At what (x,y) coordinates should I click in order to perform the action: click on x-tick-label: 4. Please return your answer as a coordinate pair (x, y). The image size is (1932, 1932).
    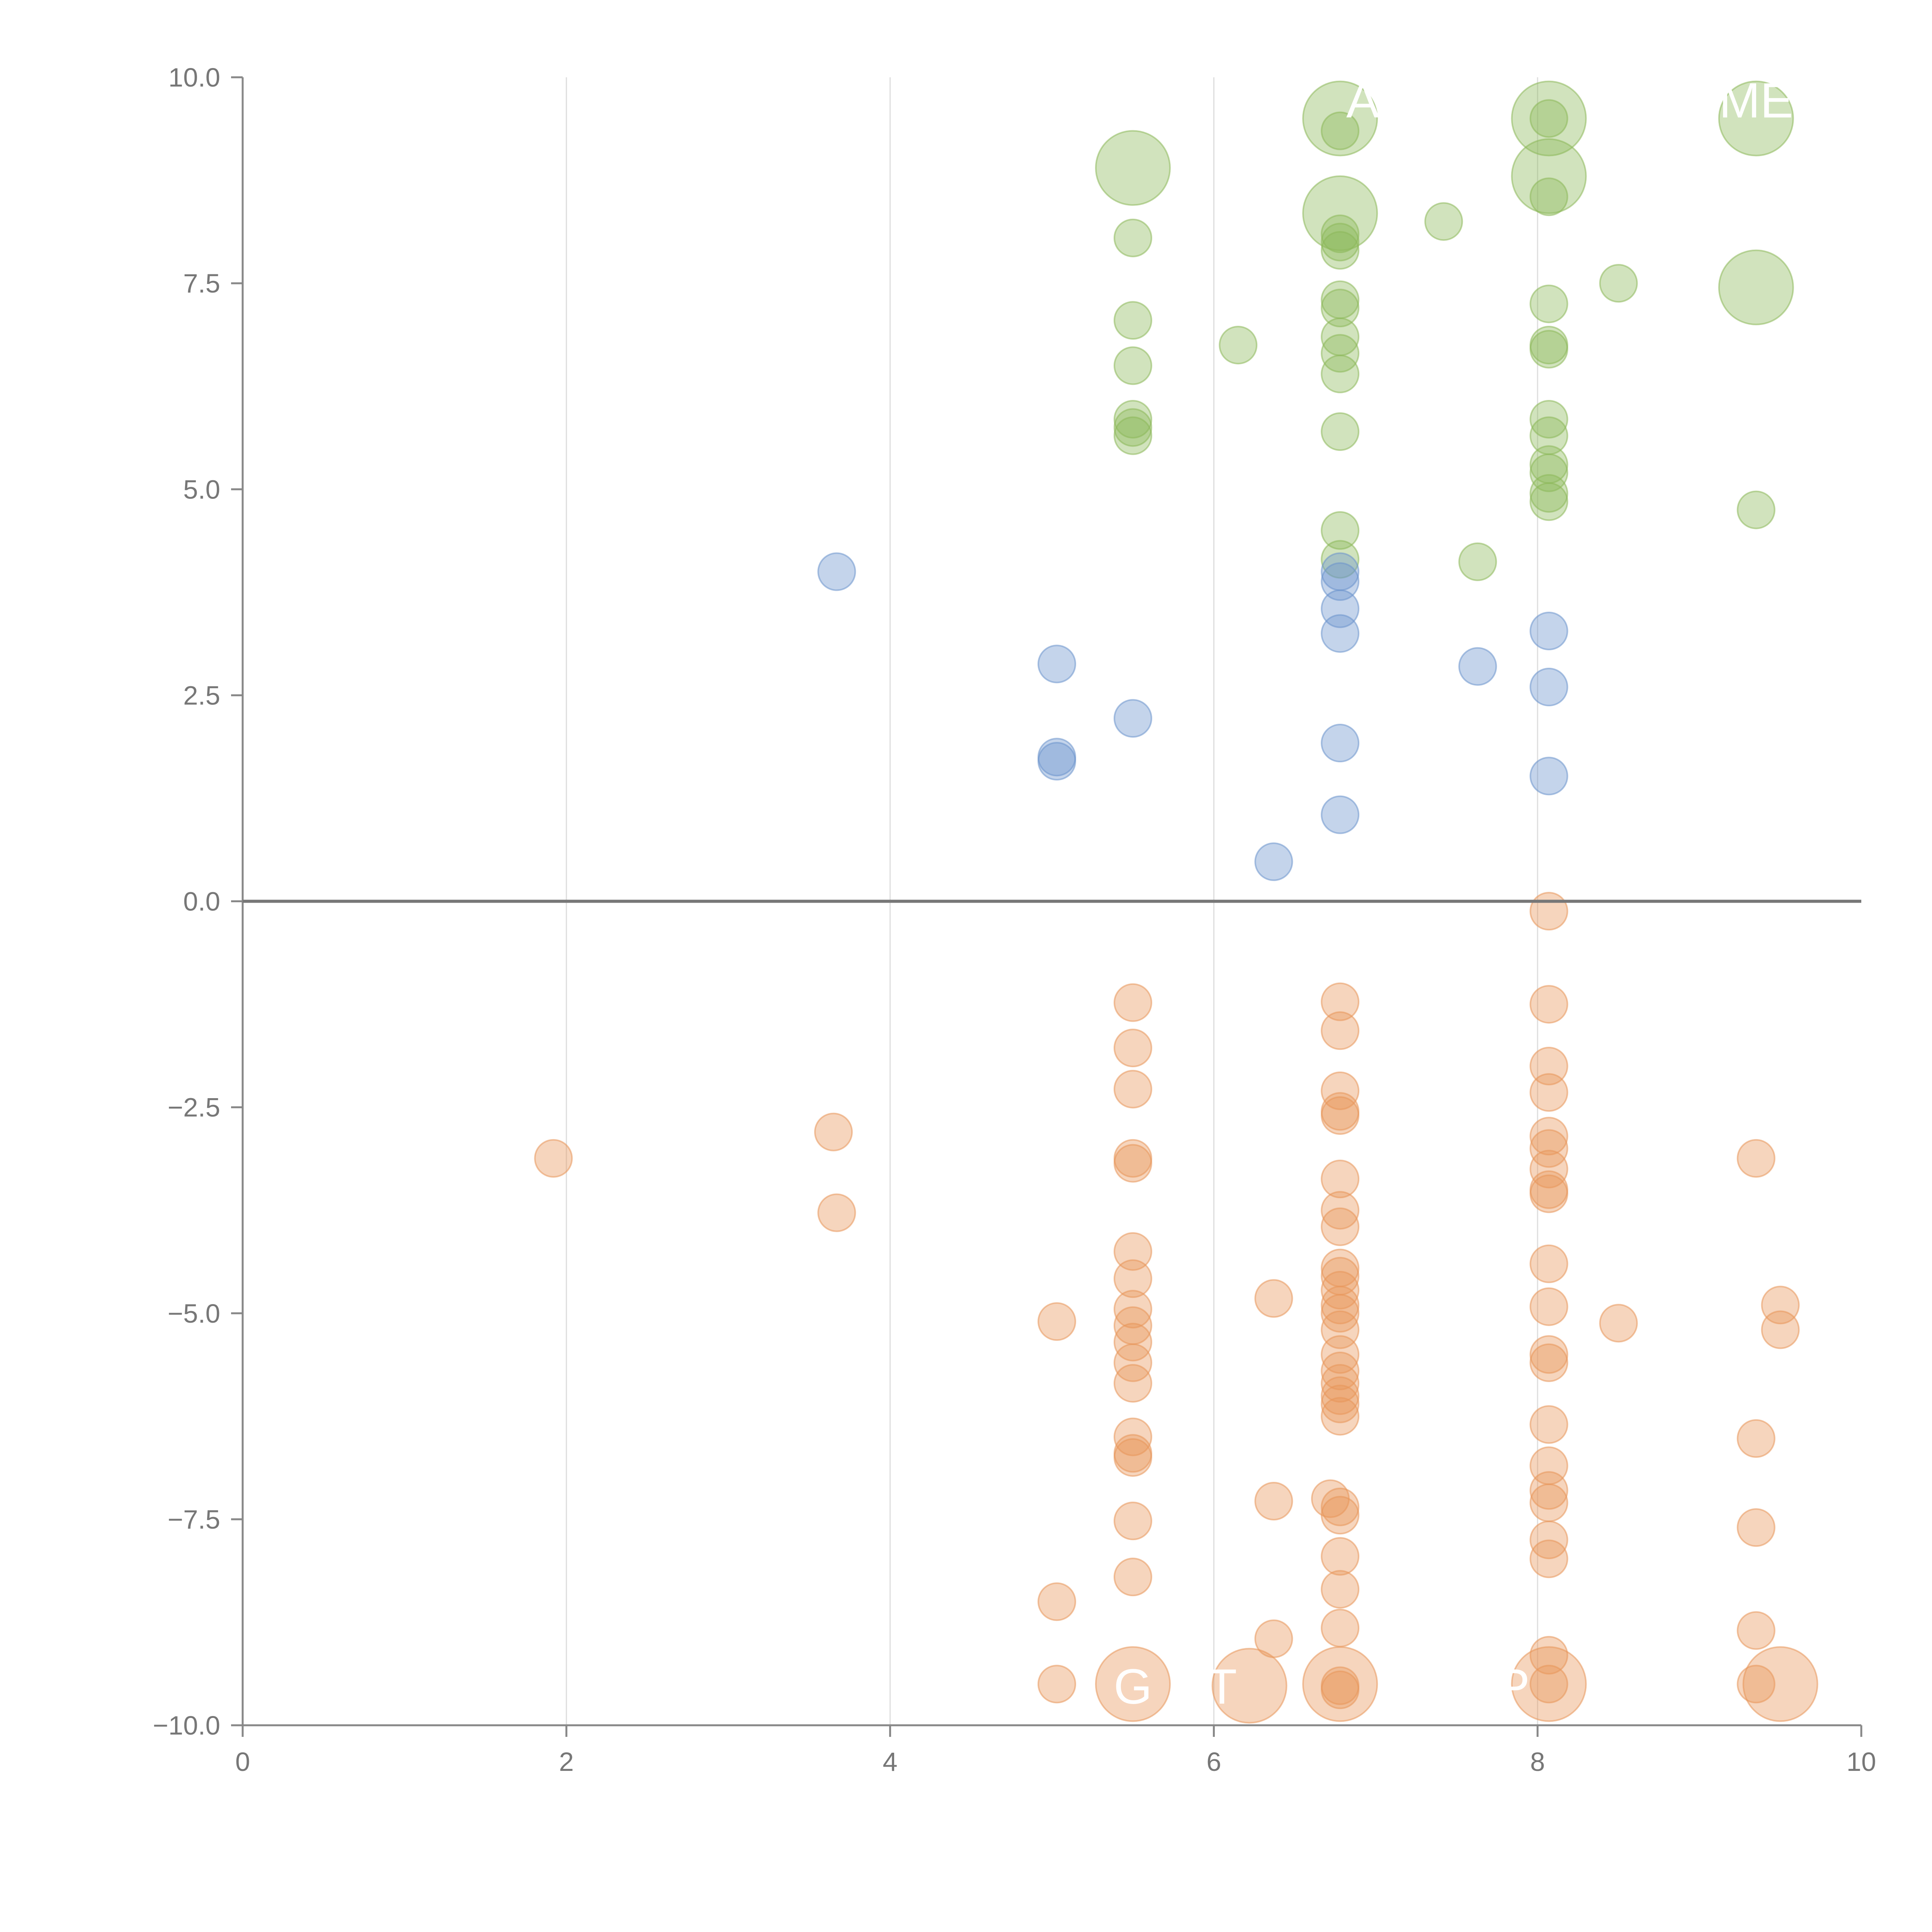
    Looking at the image, I should click on (890, 1762).